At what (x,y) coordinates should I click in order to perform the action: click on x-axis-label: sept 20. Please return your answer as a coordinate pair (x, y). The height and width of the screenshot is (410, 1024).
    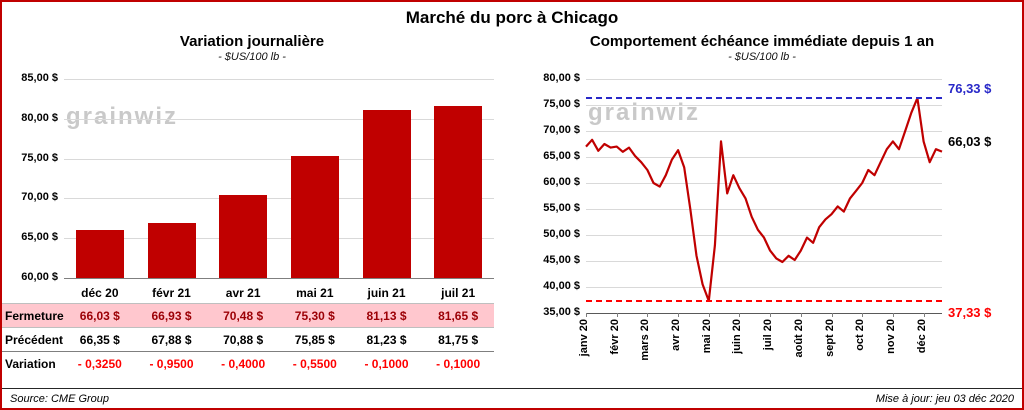
    Looking at the image, I should click on (829, 338).